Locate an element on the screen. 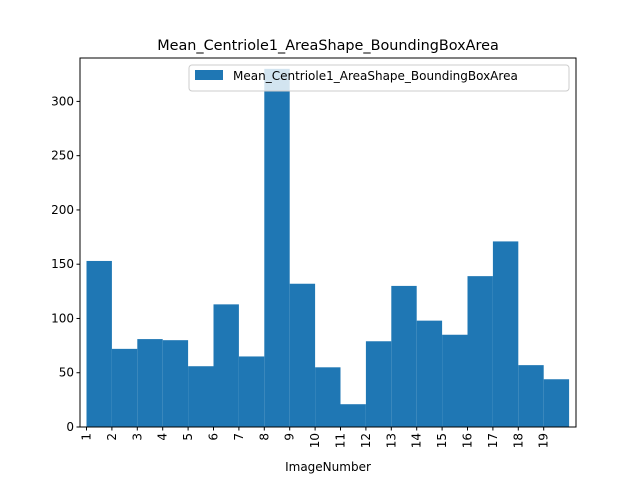 Image resolution: width=640 pixels, height=484 pixels. x-tick-label: 13 is located at coordinates (391, 440).